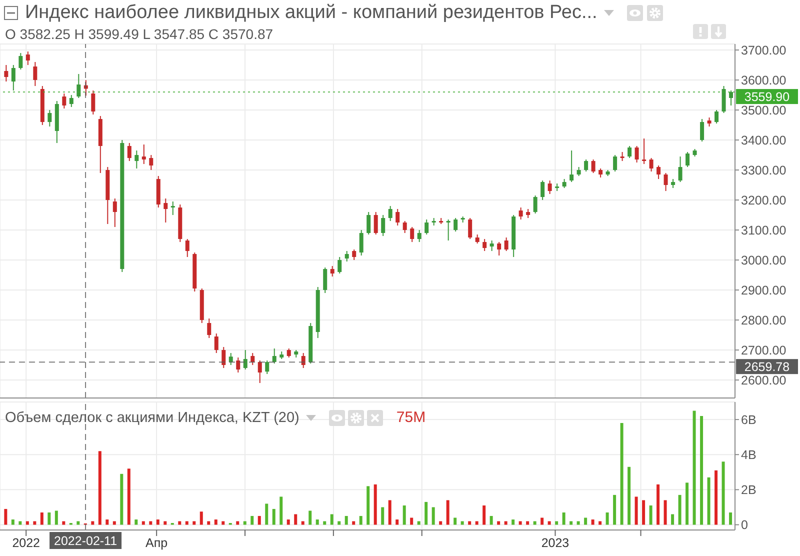 The height and width of the screenshot is (556, 800). Describe the element at coordinates (763, 80) in the screenshot. I see `y-tick-label: 3600.00` at that location.